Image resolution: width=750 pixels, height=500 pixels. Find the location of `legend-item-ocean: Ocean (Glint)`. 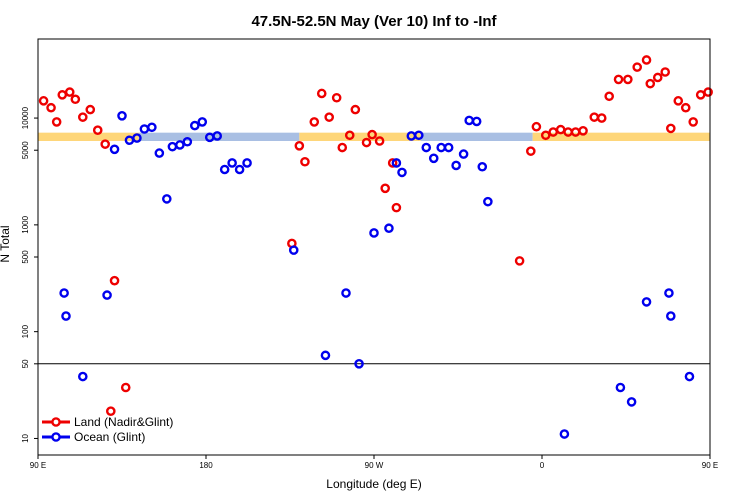

legend-item-ocean: Ocean (Glint) is located at coordinates (93, 437).